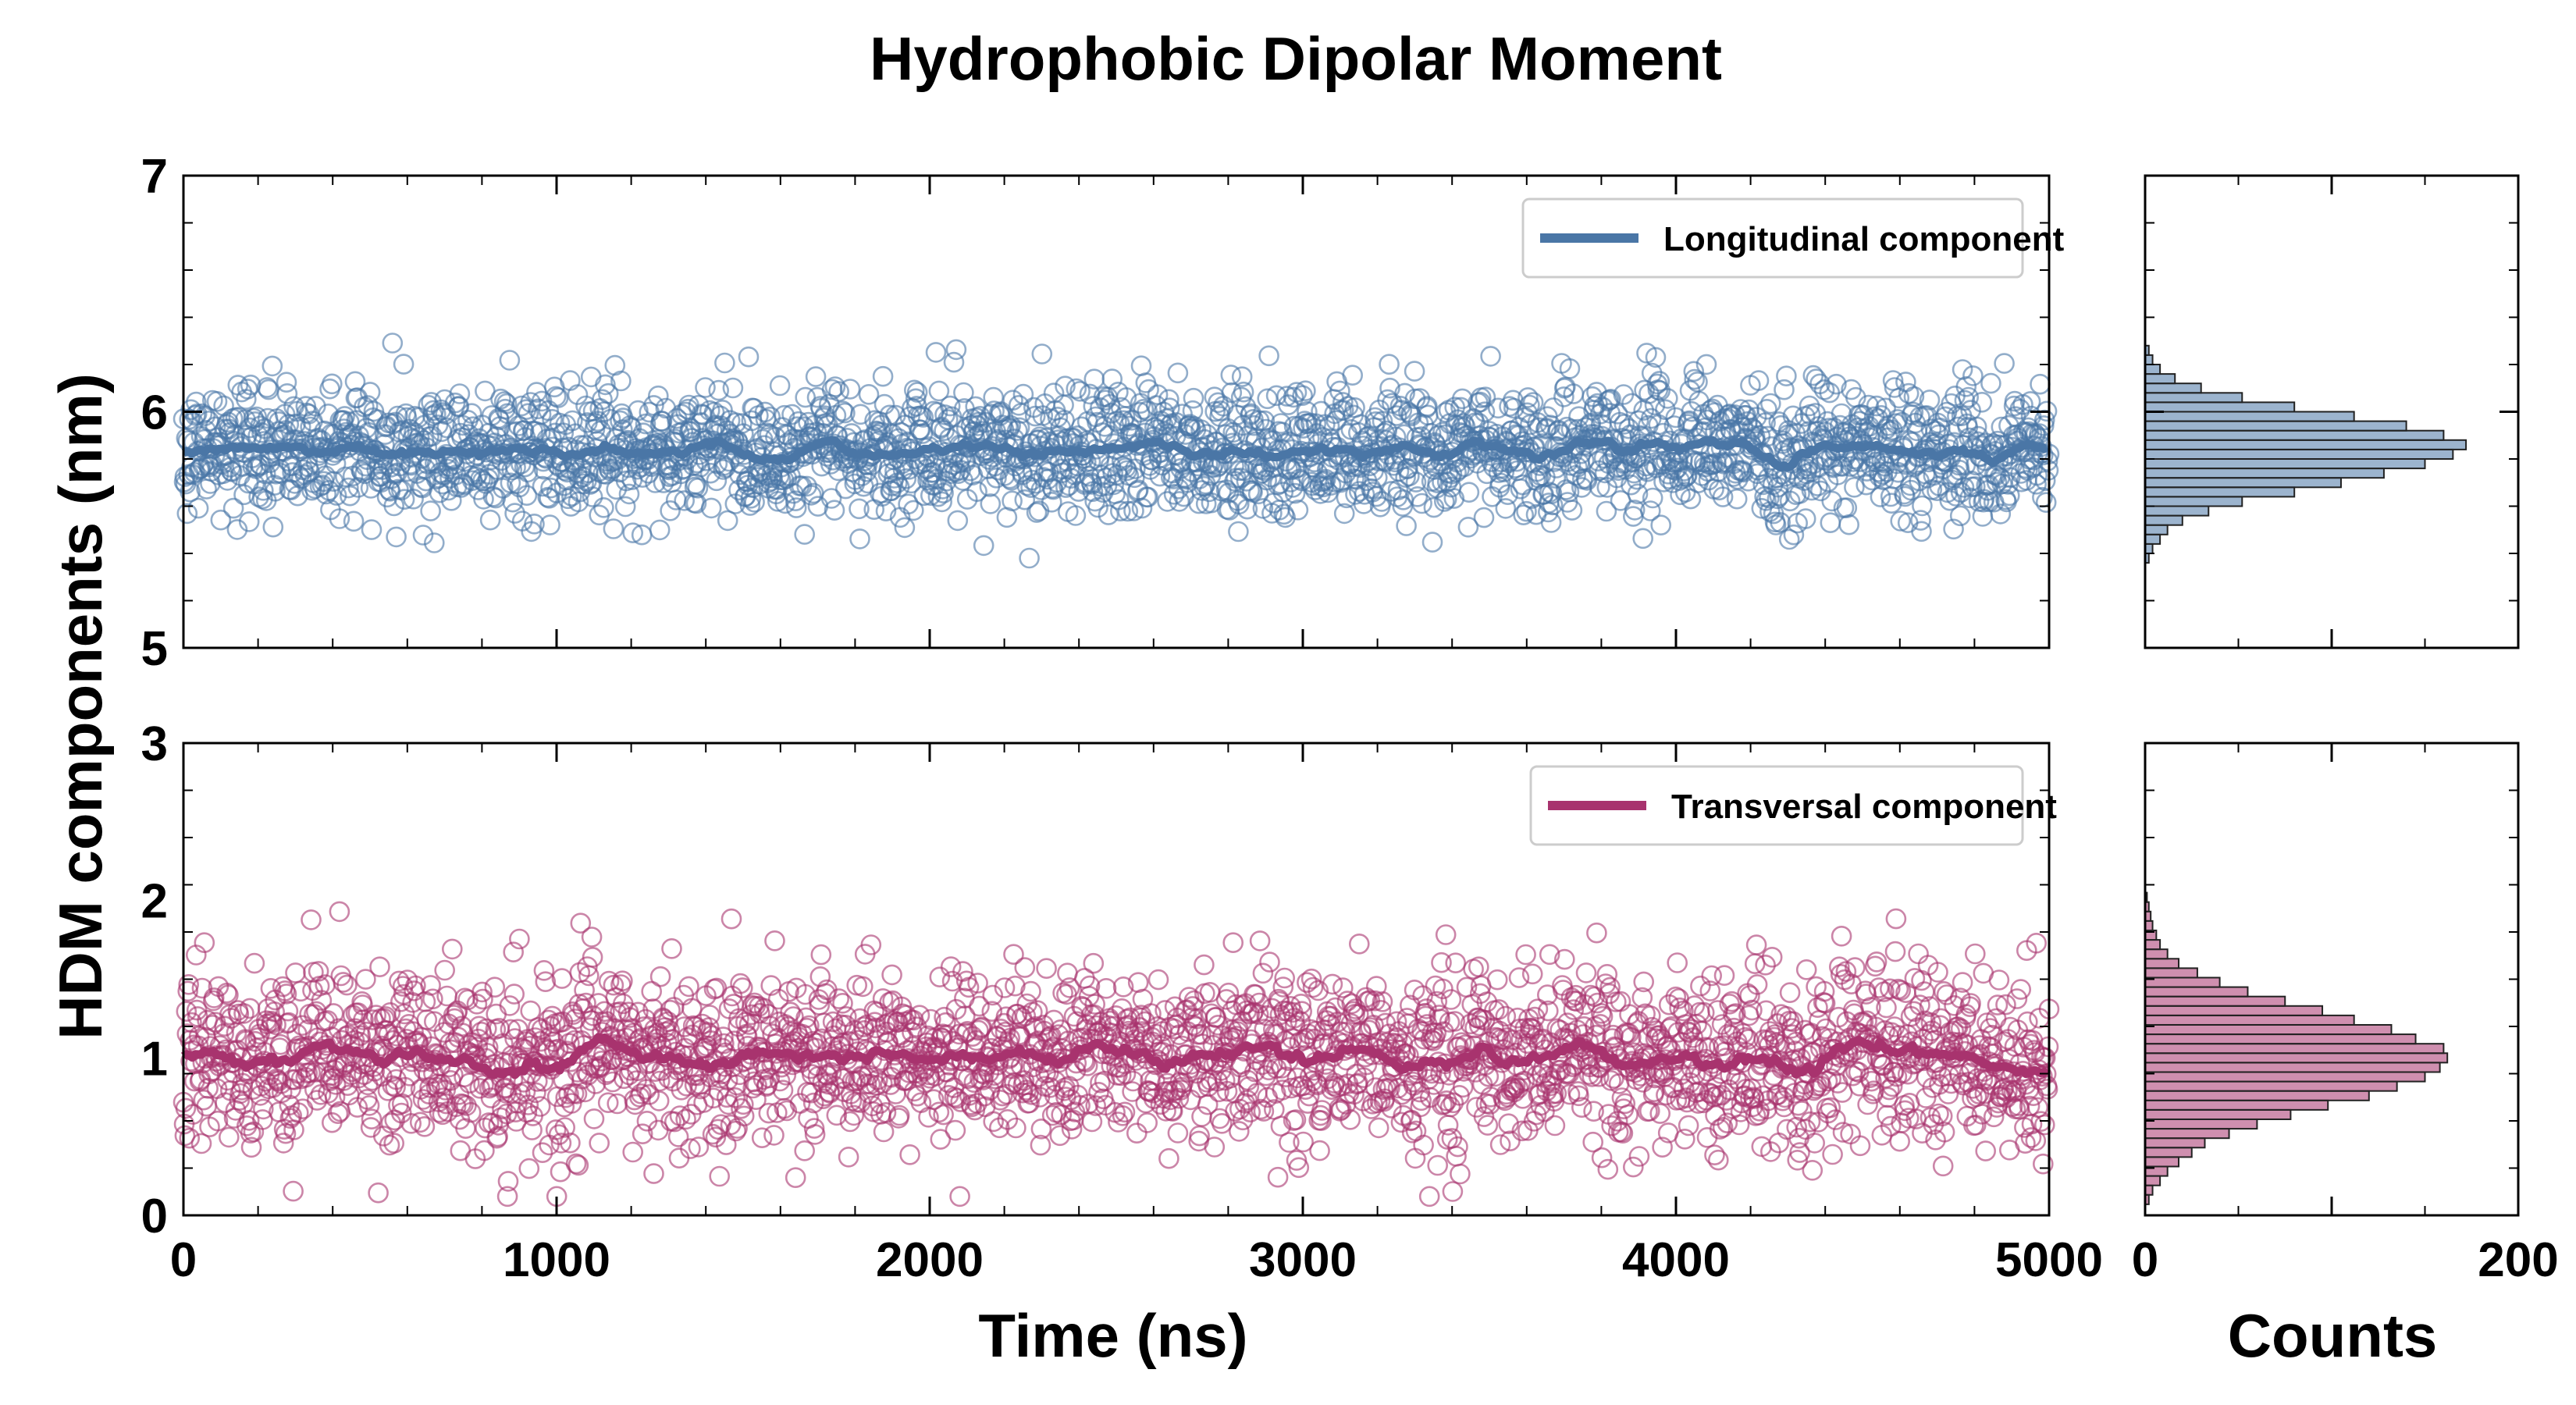  I want to click on running-average-line, so click(1115, 454).